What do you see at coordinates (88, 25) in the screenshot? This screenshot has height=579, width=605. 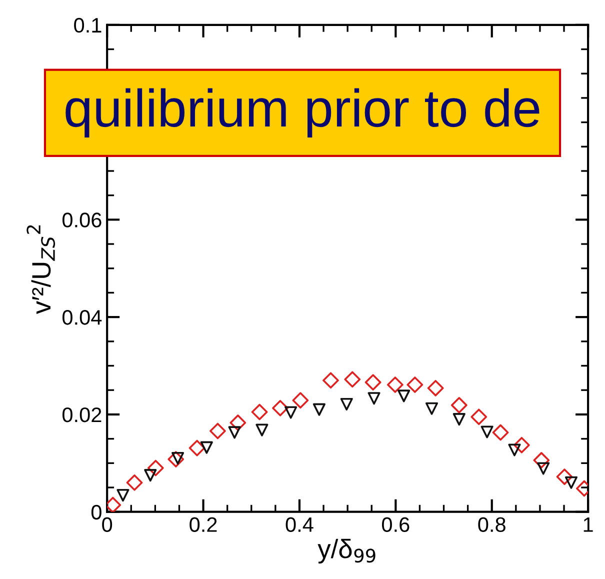 I see `y-tick-label: 0.1` at bounding box center [88, 25].